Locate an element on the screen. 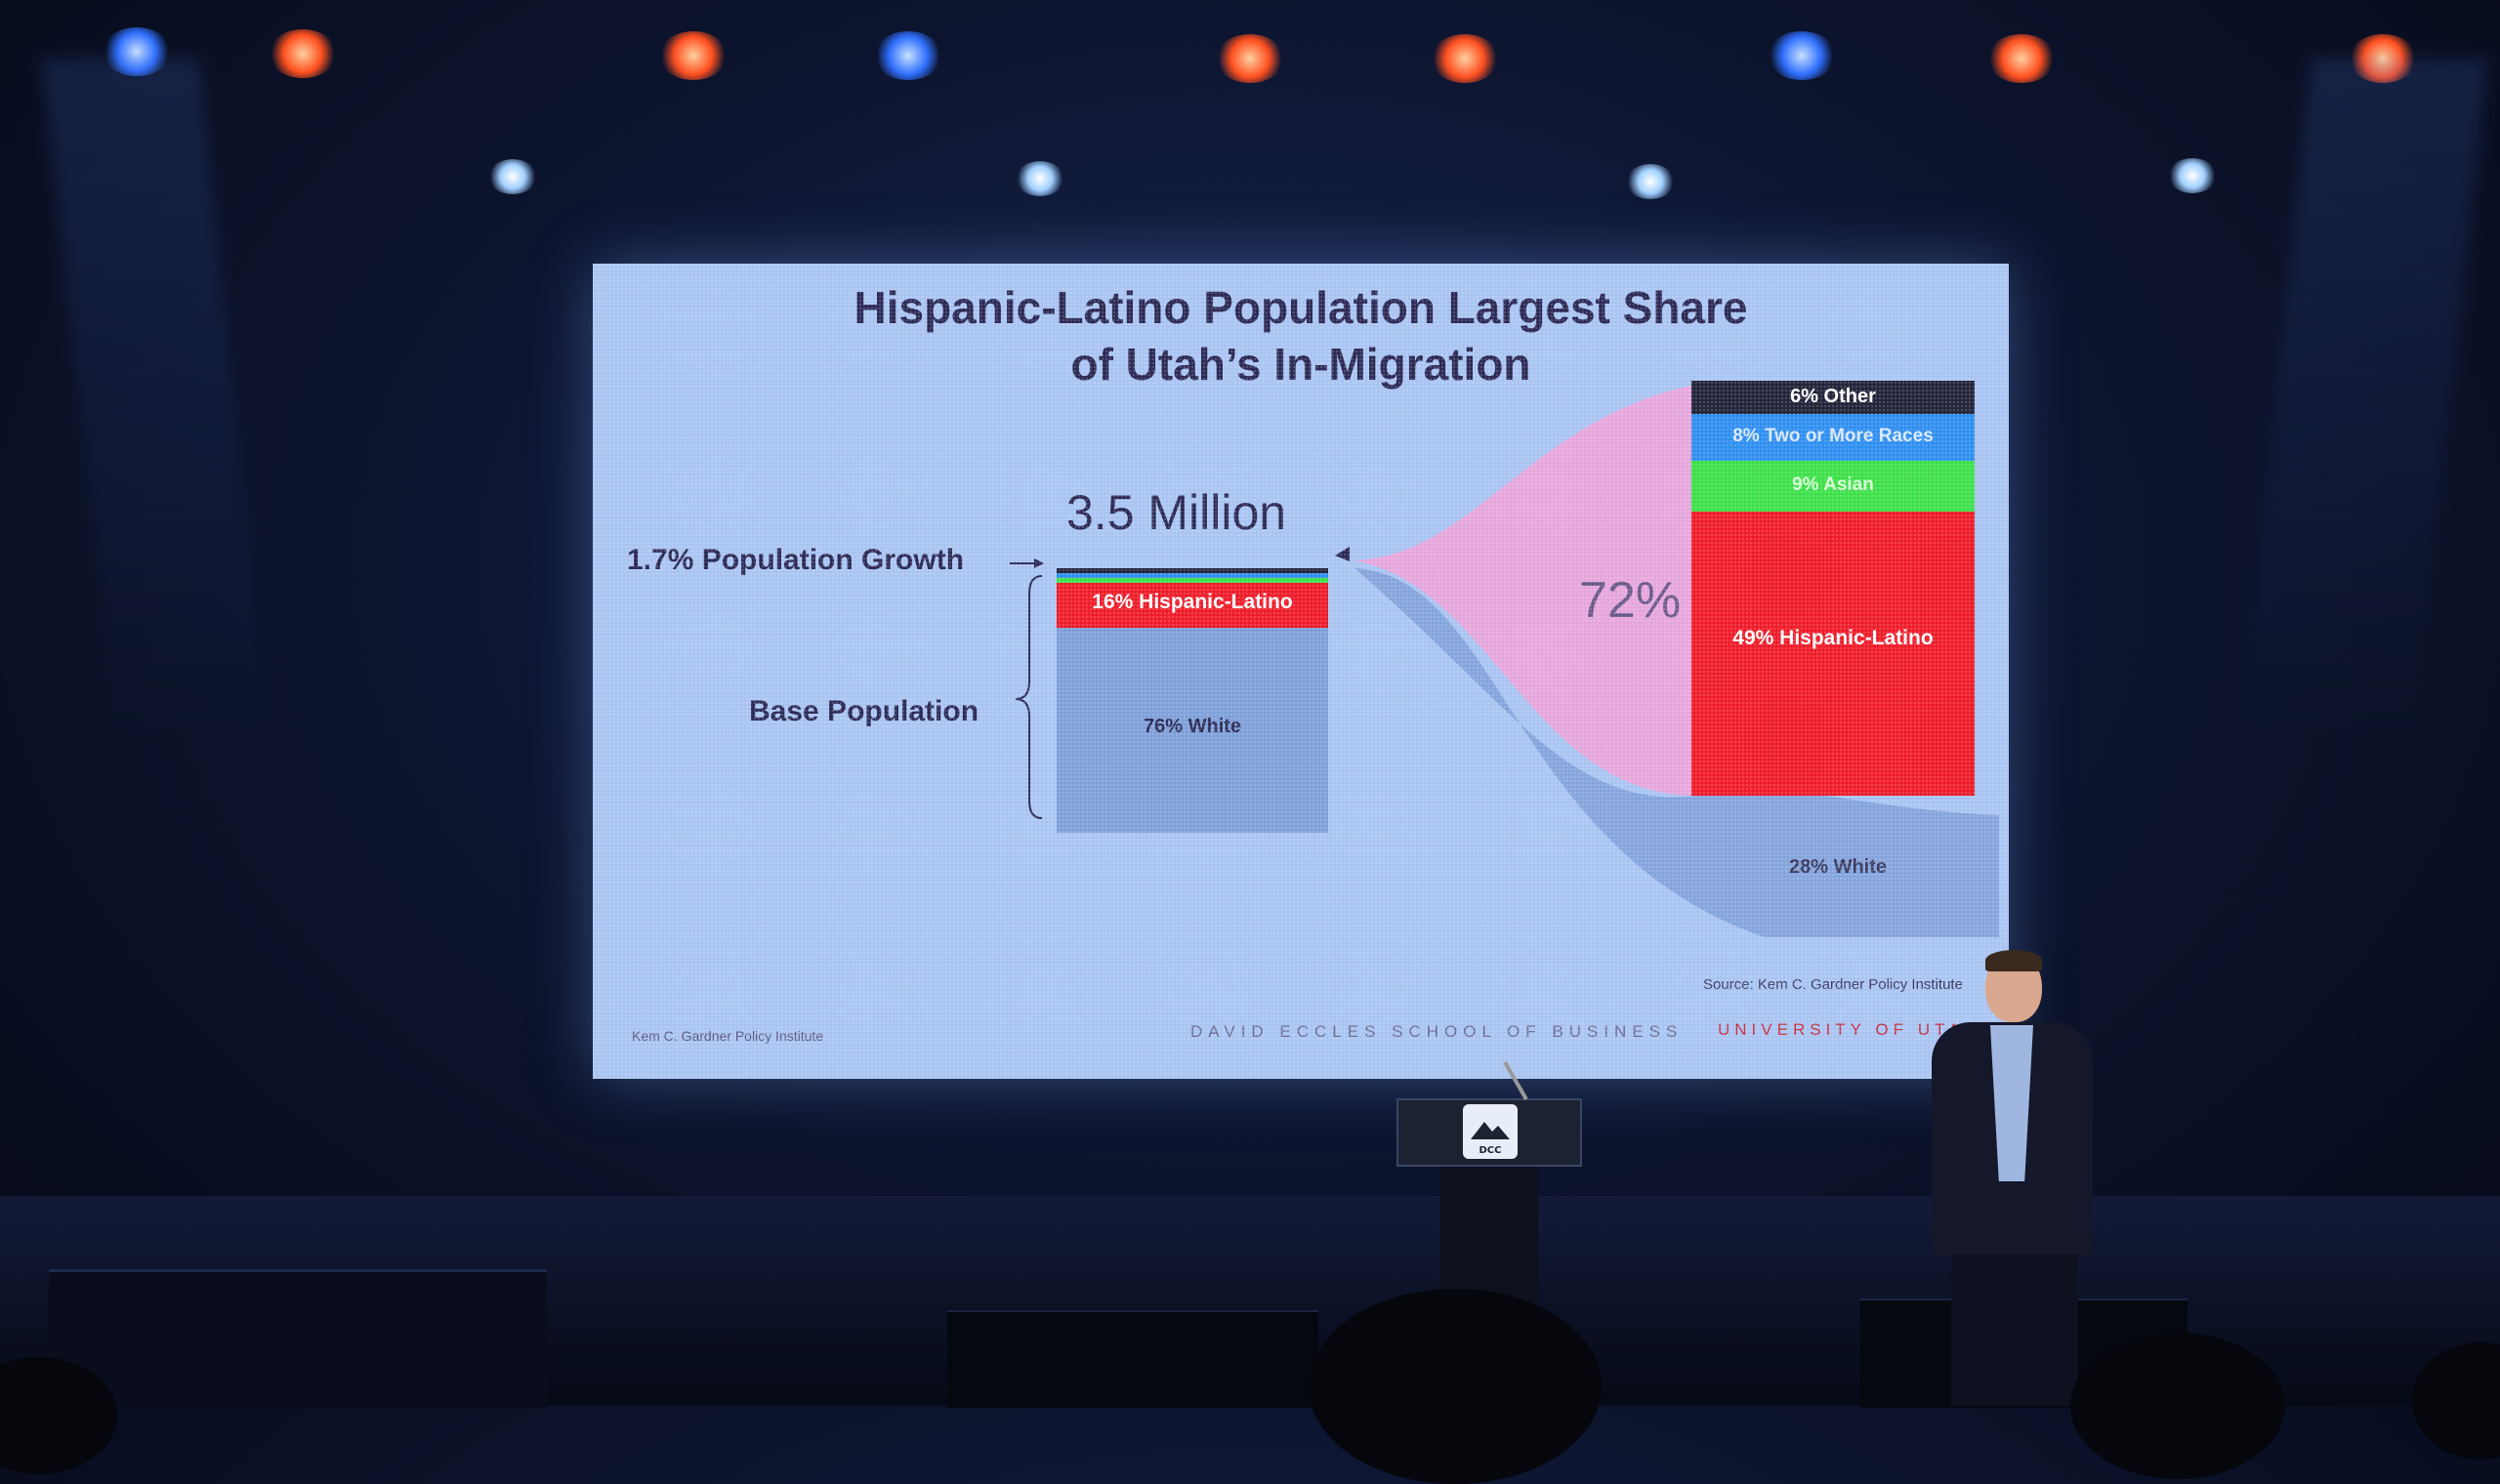 This screenshot has height=1484, width=2500. bar-segment-other: 6% Other is located at coordinates (1833, 398).